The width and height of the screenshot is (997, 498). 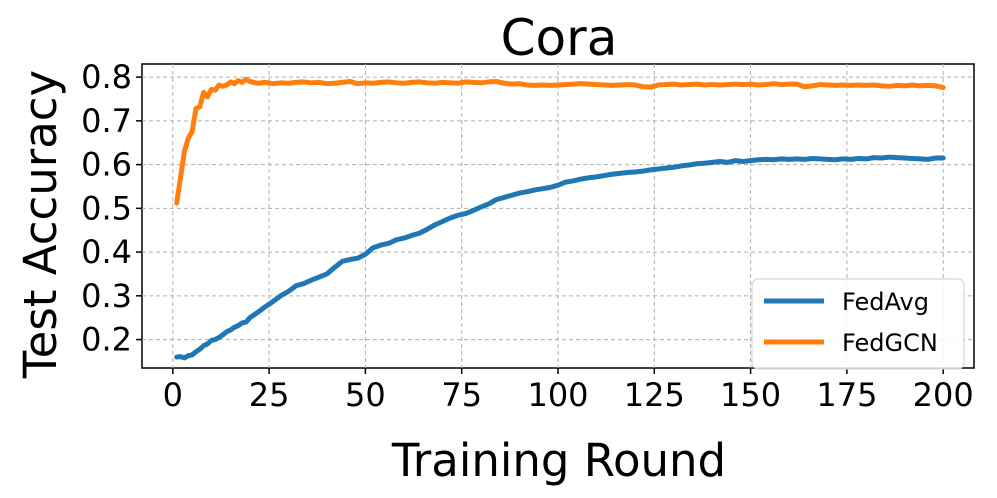 What do you see at coordinates (106, 296) in the screenshot?
I see `y-tick-label: 0.3` at bounding box center [106, 296].